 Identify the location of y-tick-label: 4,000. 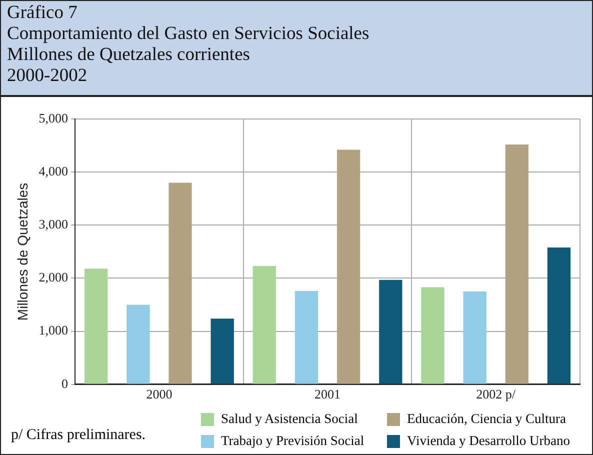
(53, 171).